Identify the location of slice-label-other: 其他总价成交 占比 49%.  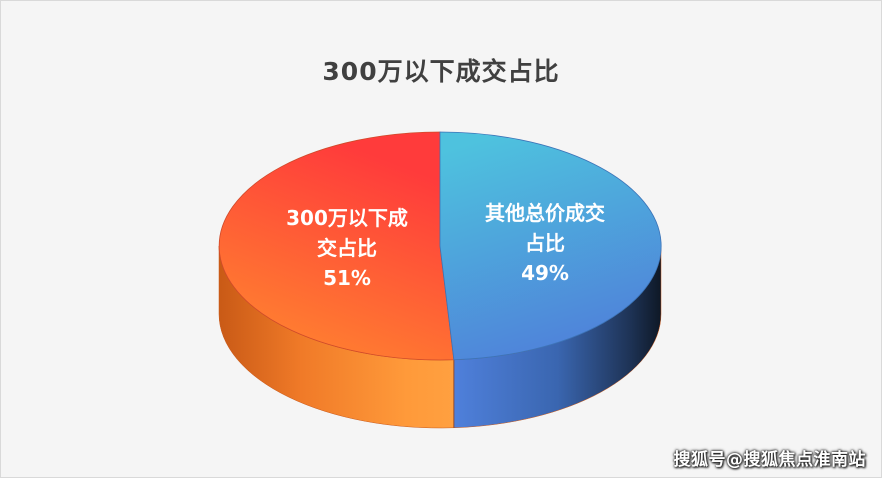
(545, 243).